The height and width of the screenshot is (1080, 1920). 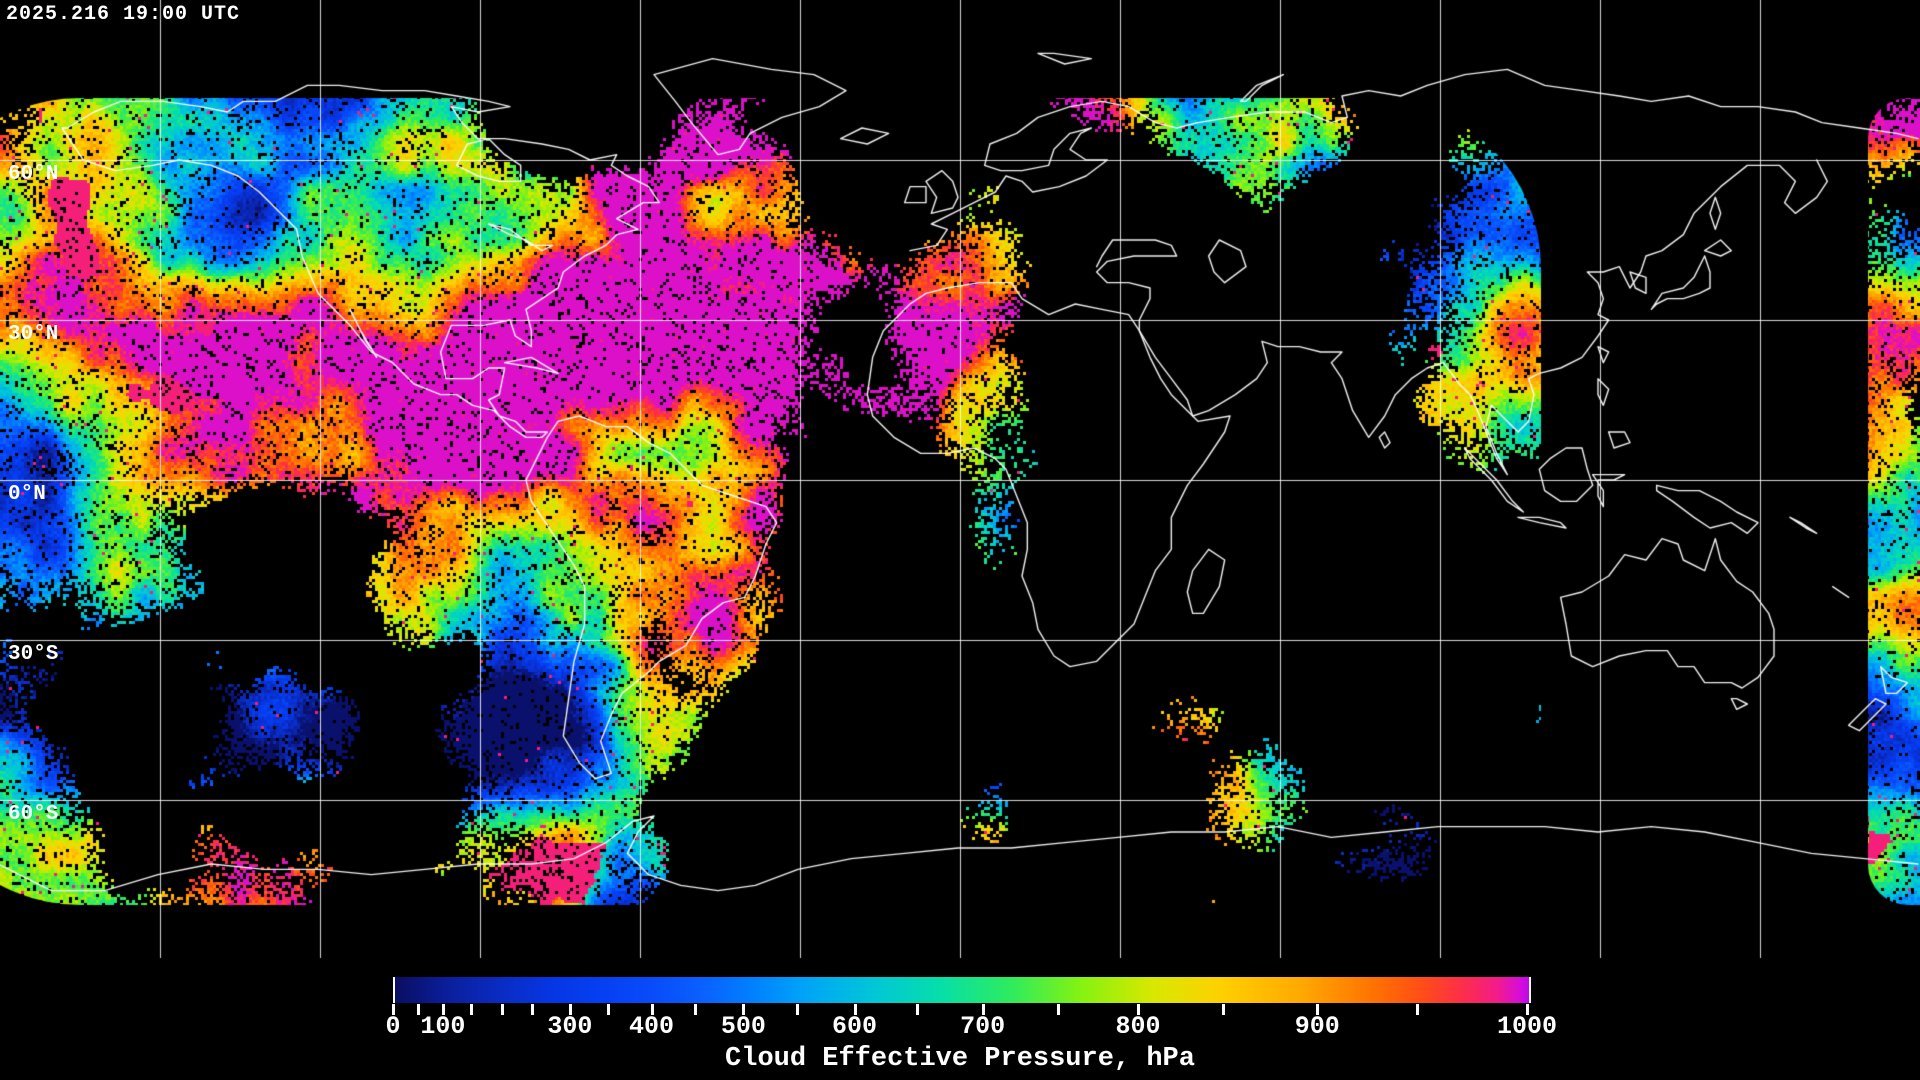 What do you see at coordinates (1138, 1026) in the screenshot?
I see `colorbar-tick-label: 800` at bounding box center [1138, 1026].